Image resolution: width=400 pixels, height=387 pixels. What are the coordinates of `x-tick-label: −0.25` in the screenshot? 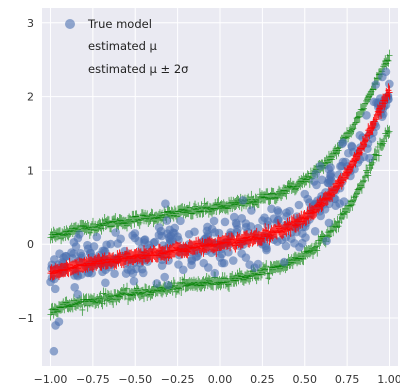 It's located at (178, 379).